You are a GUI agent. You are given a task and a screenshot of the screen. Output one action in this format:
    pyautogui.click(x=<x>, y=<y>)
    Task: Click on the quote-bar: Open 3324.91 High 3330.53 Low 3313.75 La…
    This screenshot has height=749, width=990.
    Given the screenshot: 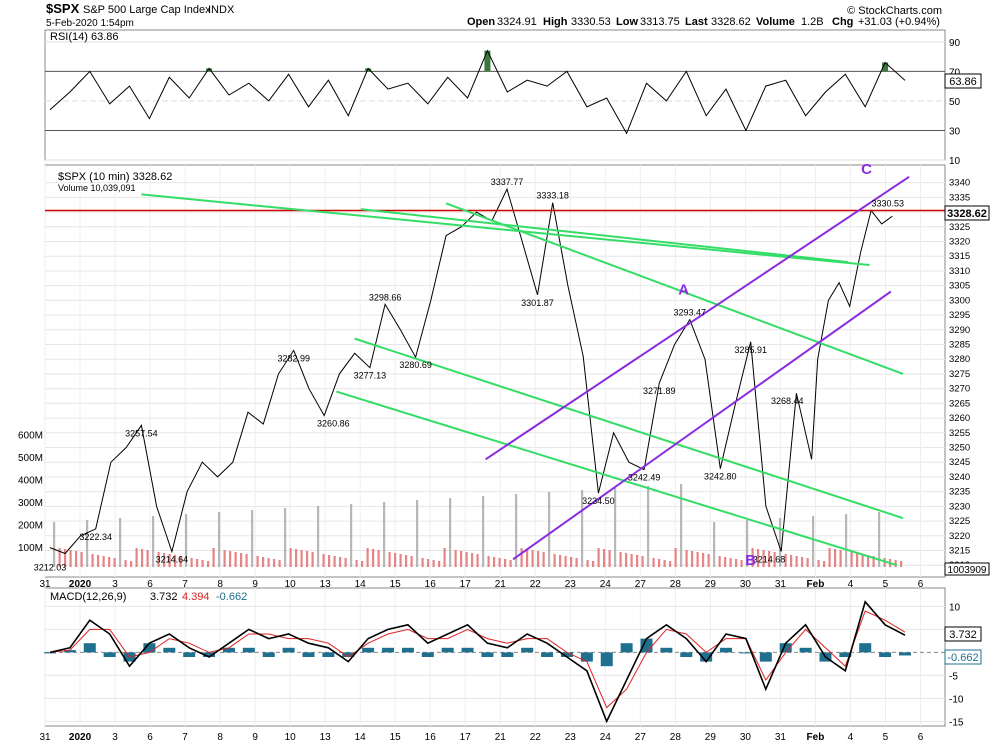 What is the action you would take?
    pyautogui.click(x=703, y=22)
    